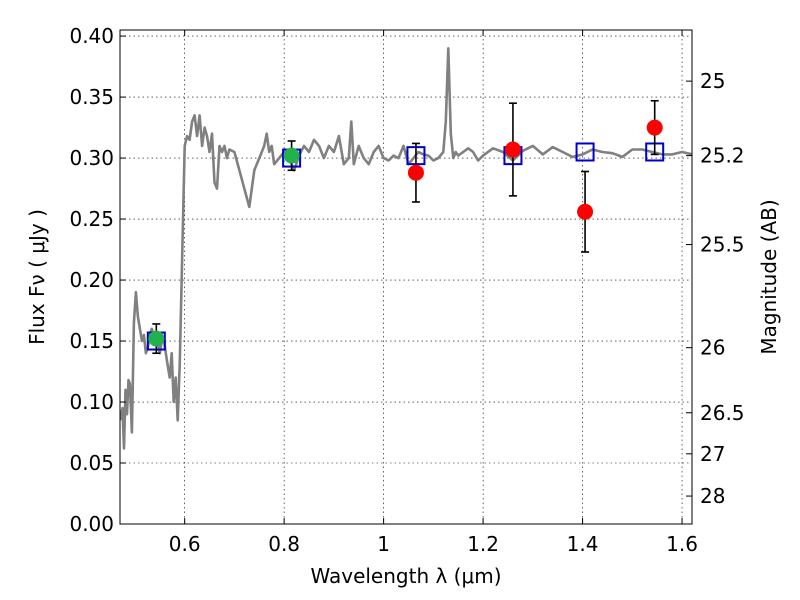  I want to click on y-tick-label: 0.00, so click(91, 524).